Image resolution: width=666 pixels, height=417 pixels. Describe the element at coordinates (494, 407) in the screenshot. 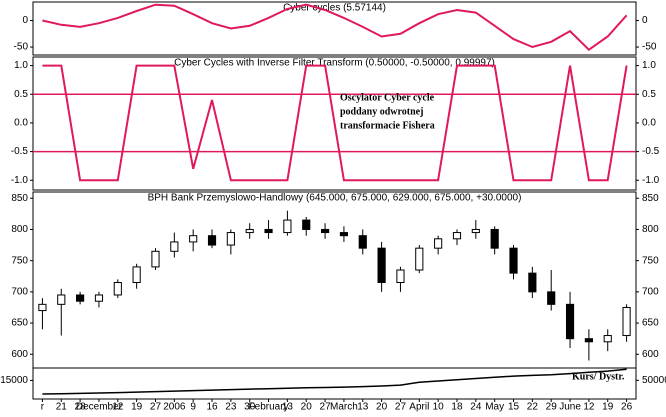

I see `x-tick-label: May` at that location.